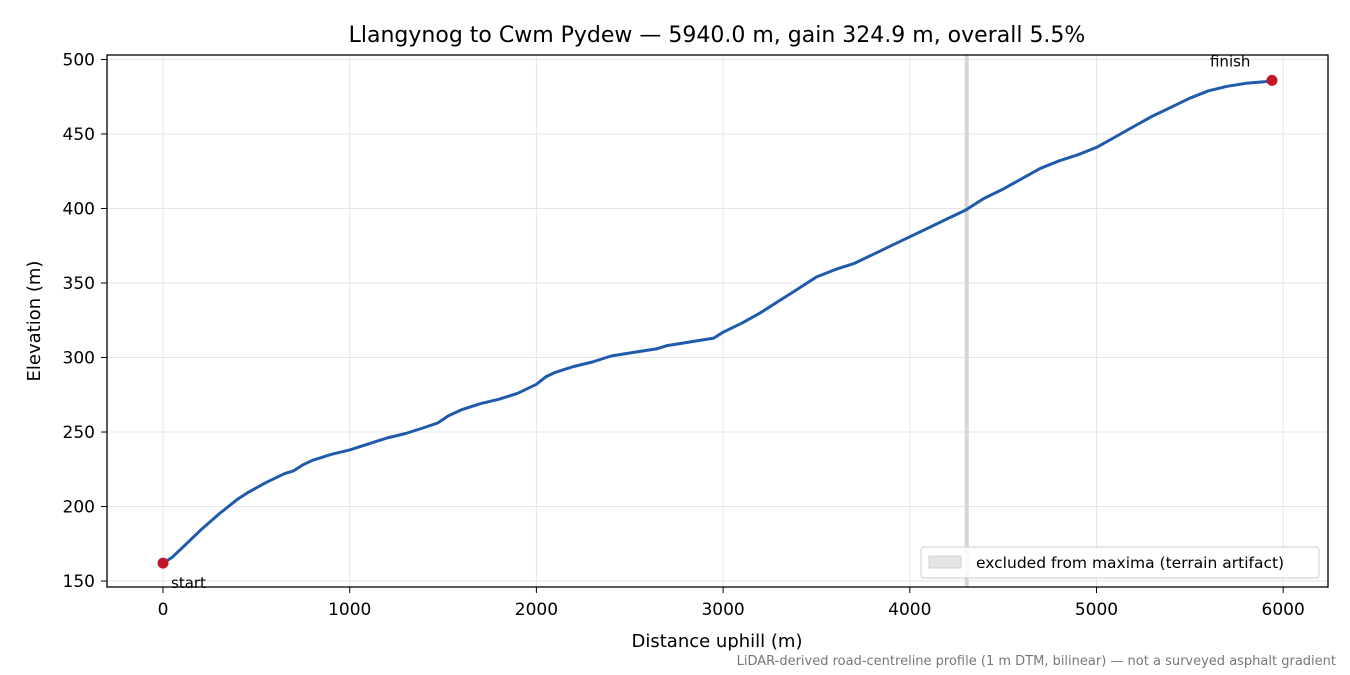 The image size is (1350, 675). What do you see at coordinates (79, 433) in the screenshot?
I see `y-tick-label: 250` at bounding box center [79, 433].